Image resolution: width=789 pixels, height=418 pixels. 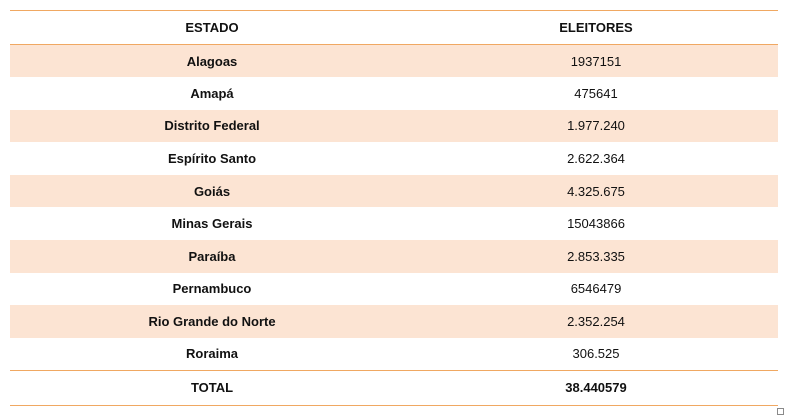 I want to click on row-voters: 2.853.335, so click(x=596, y=256).